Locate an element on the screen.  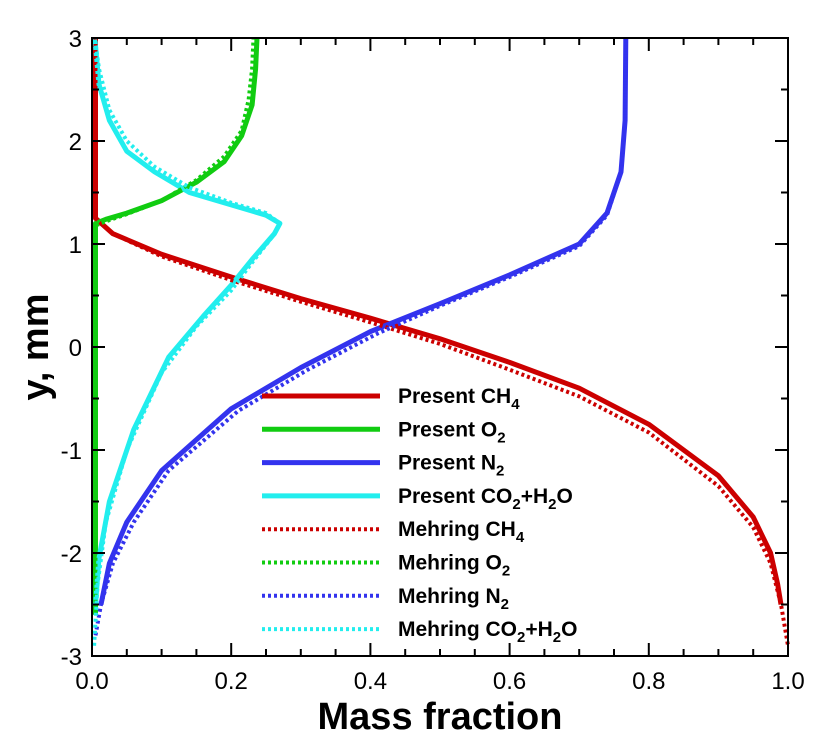
y-tick-label: 0 is located at coordinates (75, 348).